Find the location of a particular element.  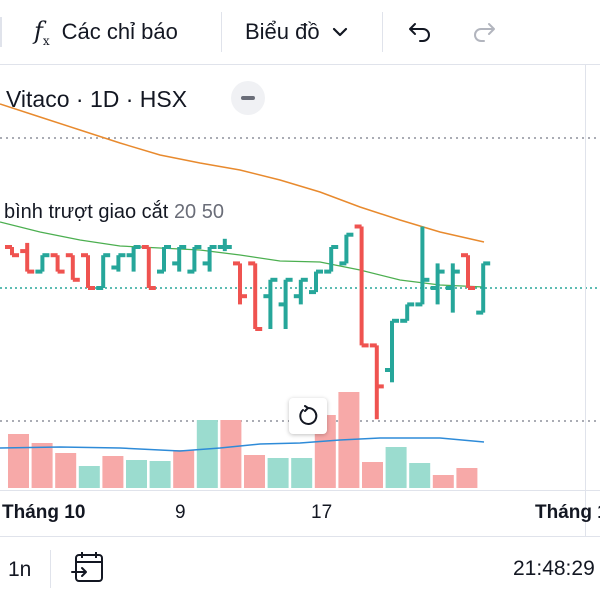

redo-button is located at coordinates (484, 32).